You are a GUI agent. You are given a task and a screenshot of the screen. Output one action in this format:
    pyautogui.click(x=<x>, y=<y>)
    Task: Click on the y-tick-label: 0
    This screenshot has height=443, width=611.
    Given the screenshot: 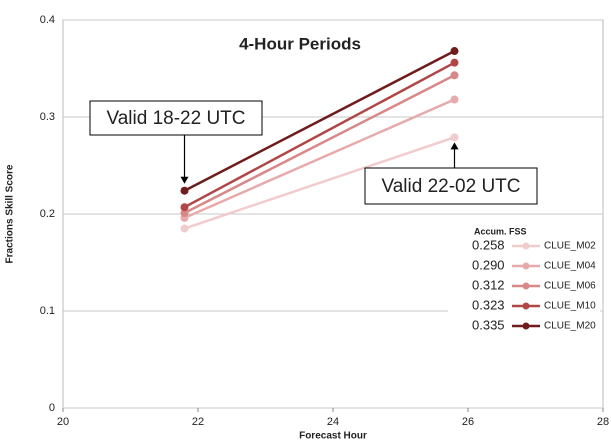 What is the action you would take?
    pyautogui.click(x=52, y=408)
    